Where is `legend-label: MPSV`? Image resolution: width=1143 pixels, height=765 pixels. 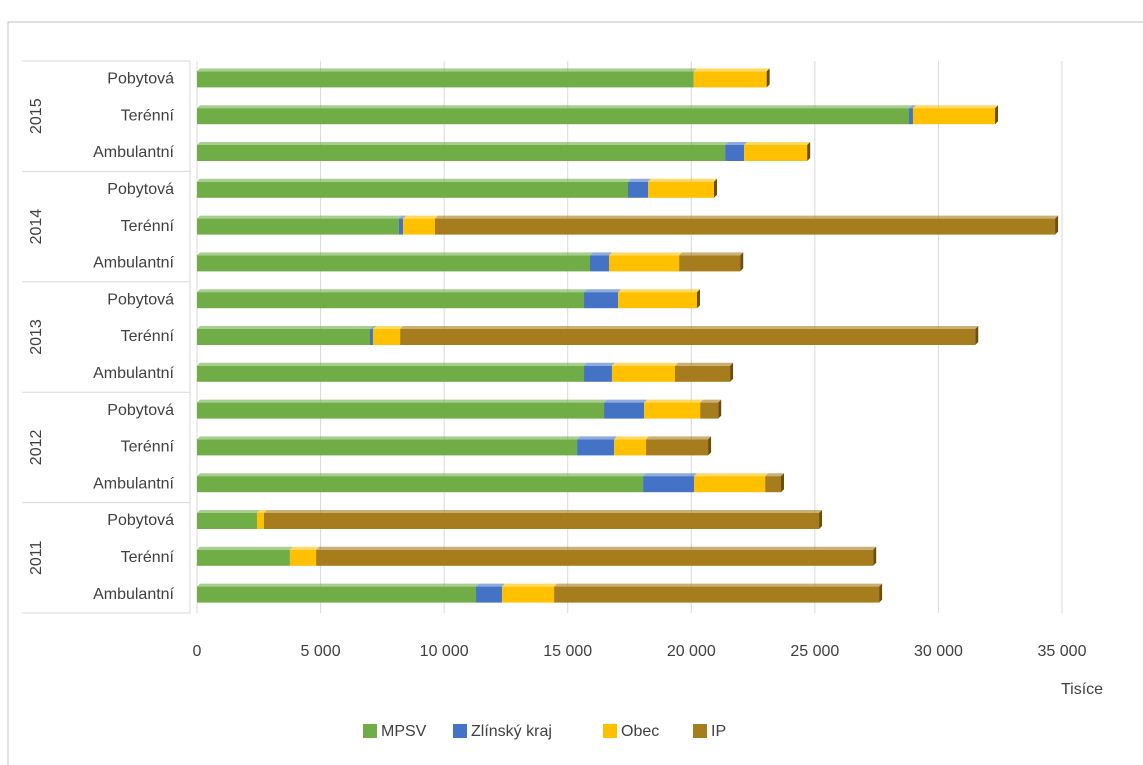 legend-label: MPSV is located at coordinates (404, 731).